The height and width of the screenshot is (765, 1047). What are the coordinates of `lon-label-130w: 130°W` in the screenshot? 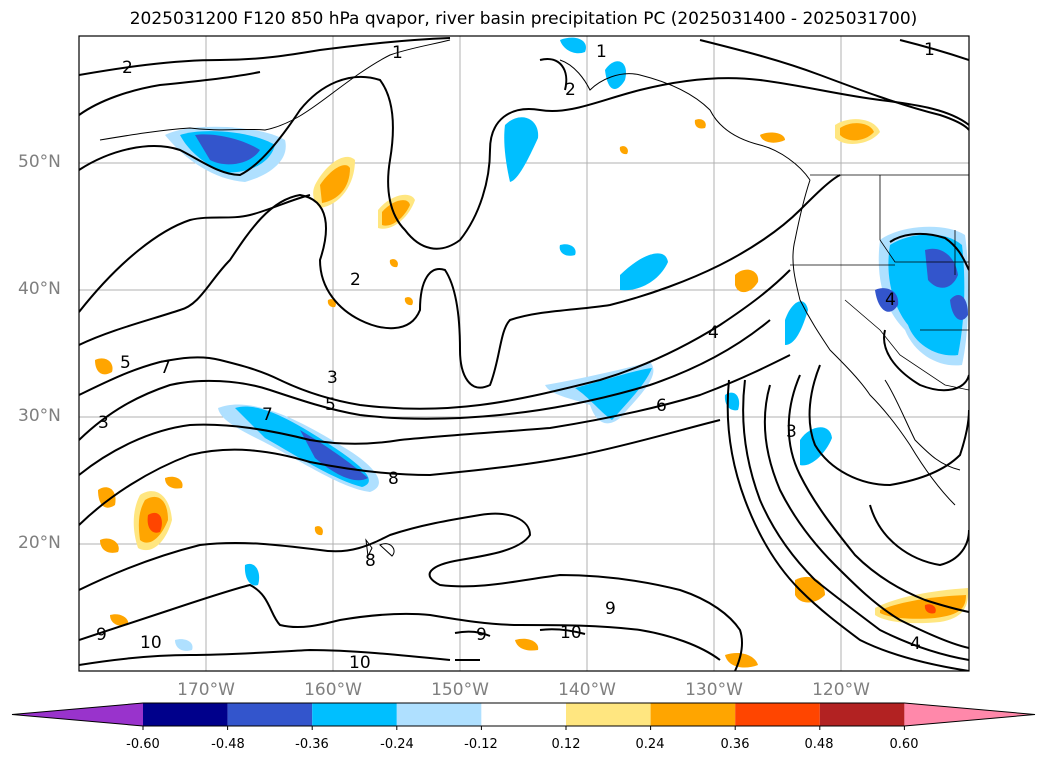 It's located at (714, 690).